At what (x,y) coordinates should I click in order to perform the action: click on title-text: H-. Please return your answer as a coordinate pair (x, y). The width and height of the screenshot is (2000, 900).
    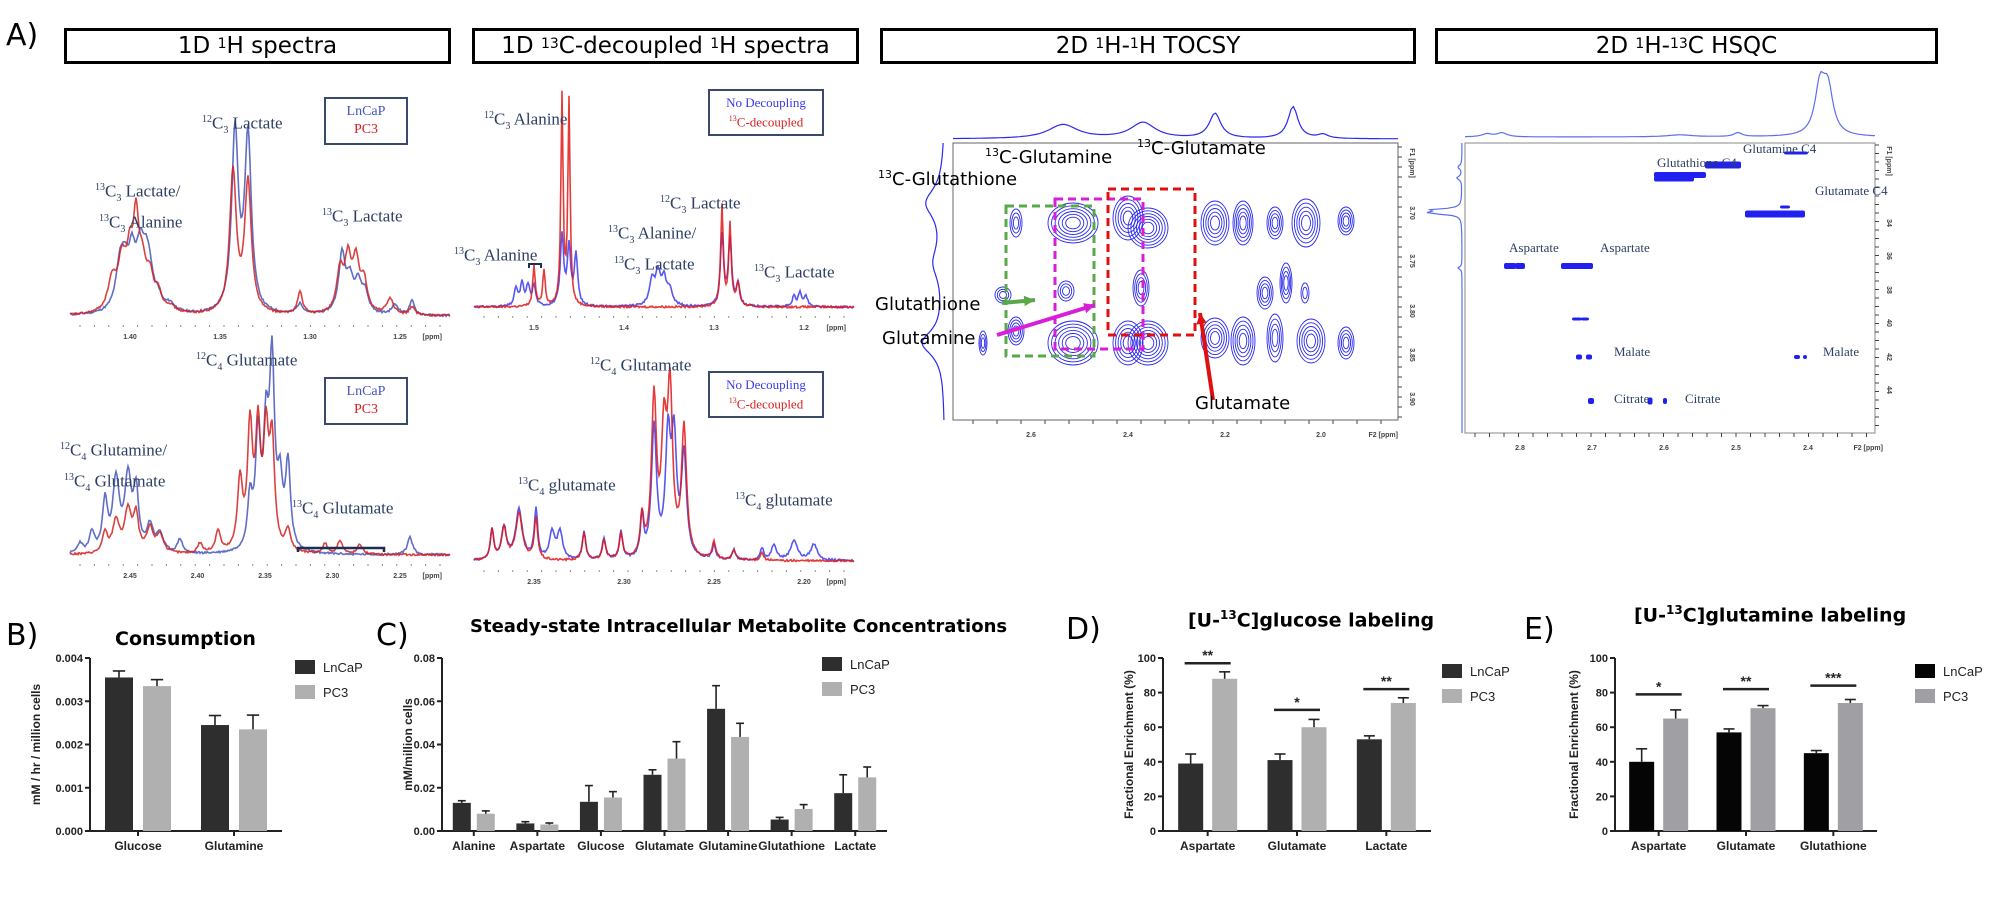
    Looking at the image, I should click on (1117, 46).